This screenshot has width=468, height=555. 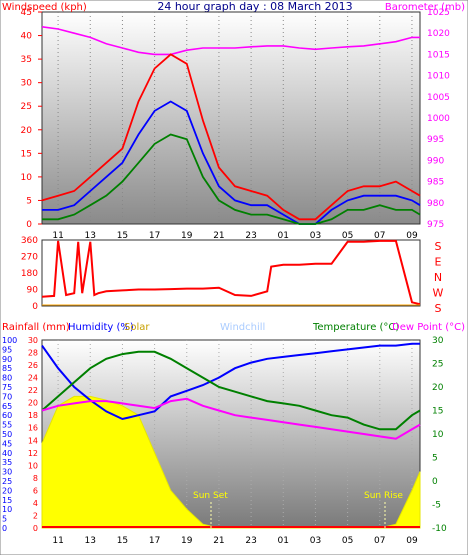 I want to click on humidity-percent-tick-label: 100, so click(x=9, y=340).